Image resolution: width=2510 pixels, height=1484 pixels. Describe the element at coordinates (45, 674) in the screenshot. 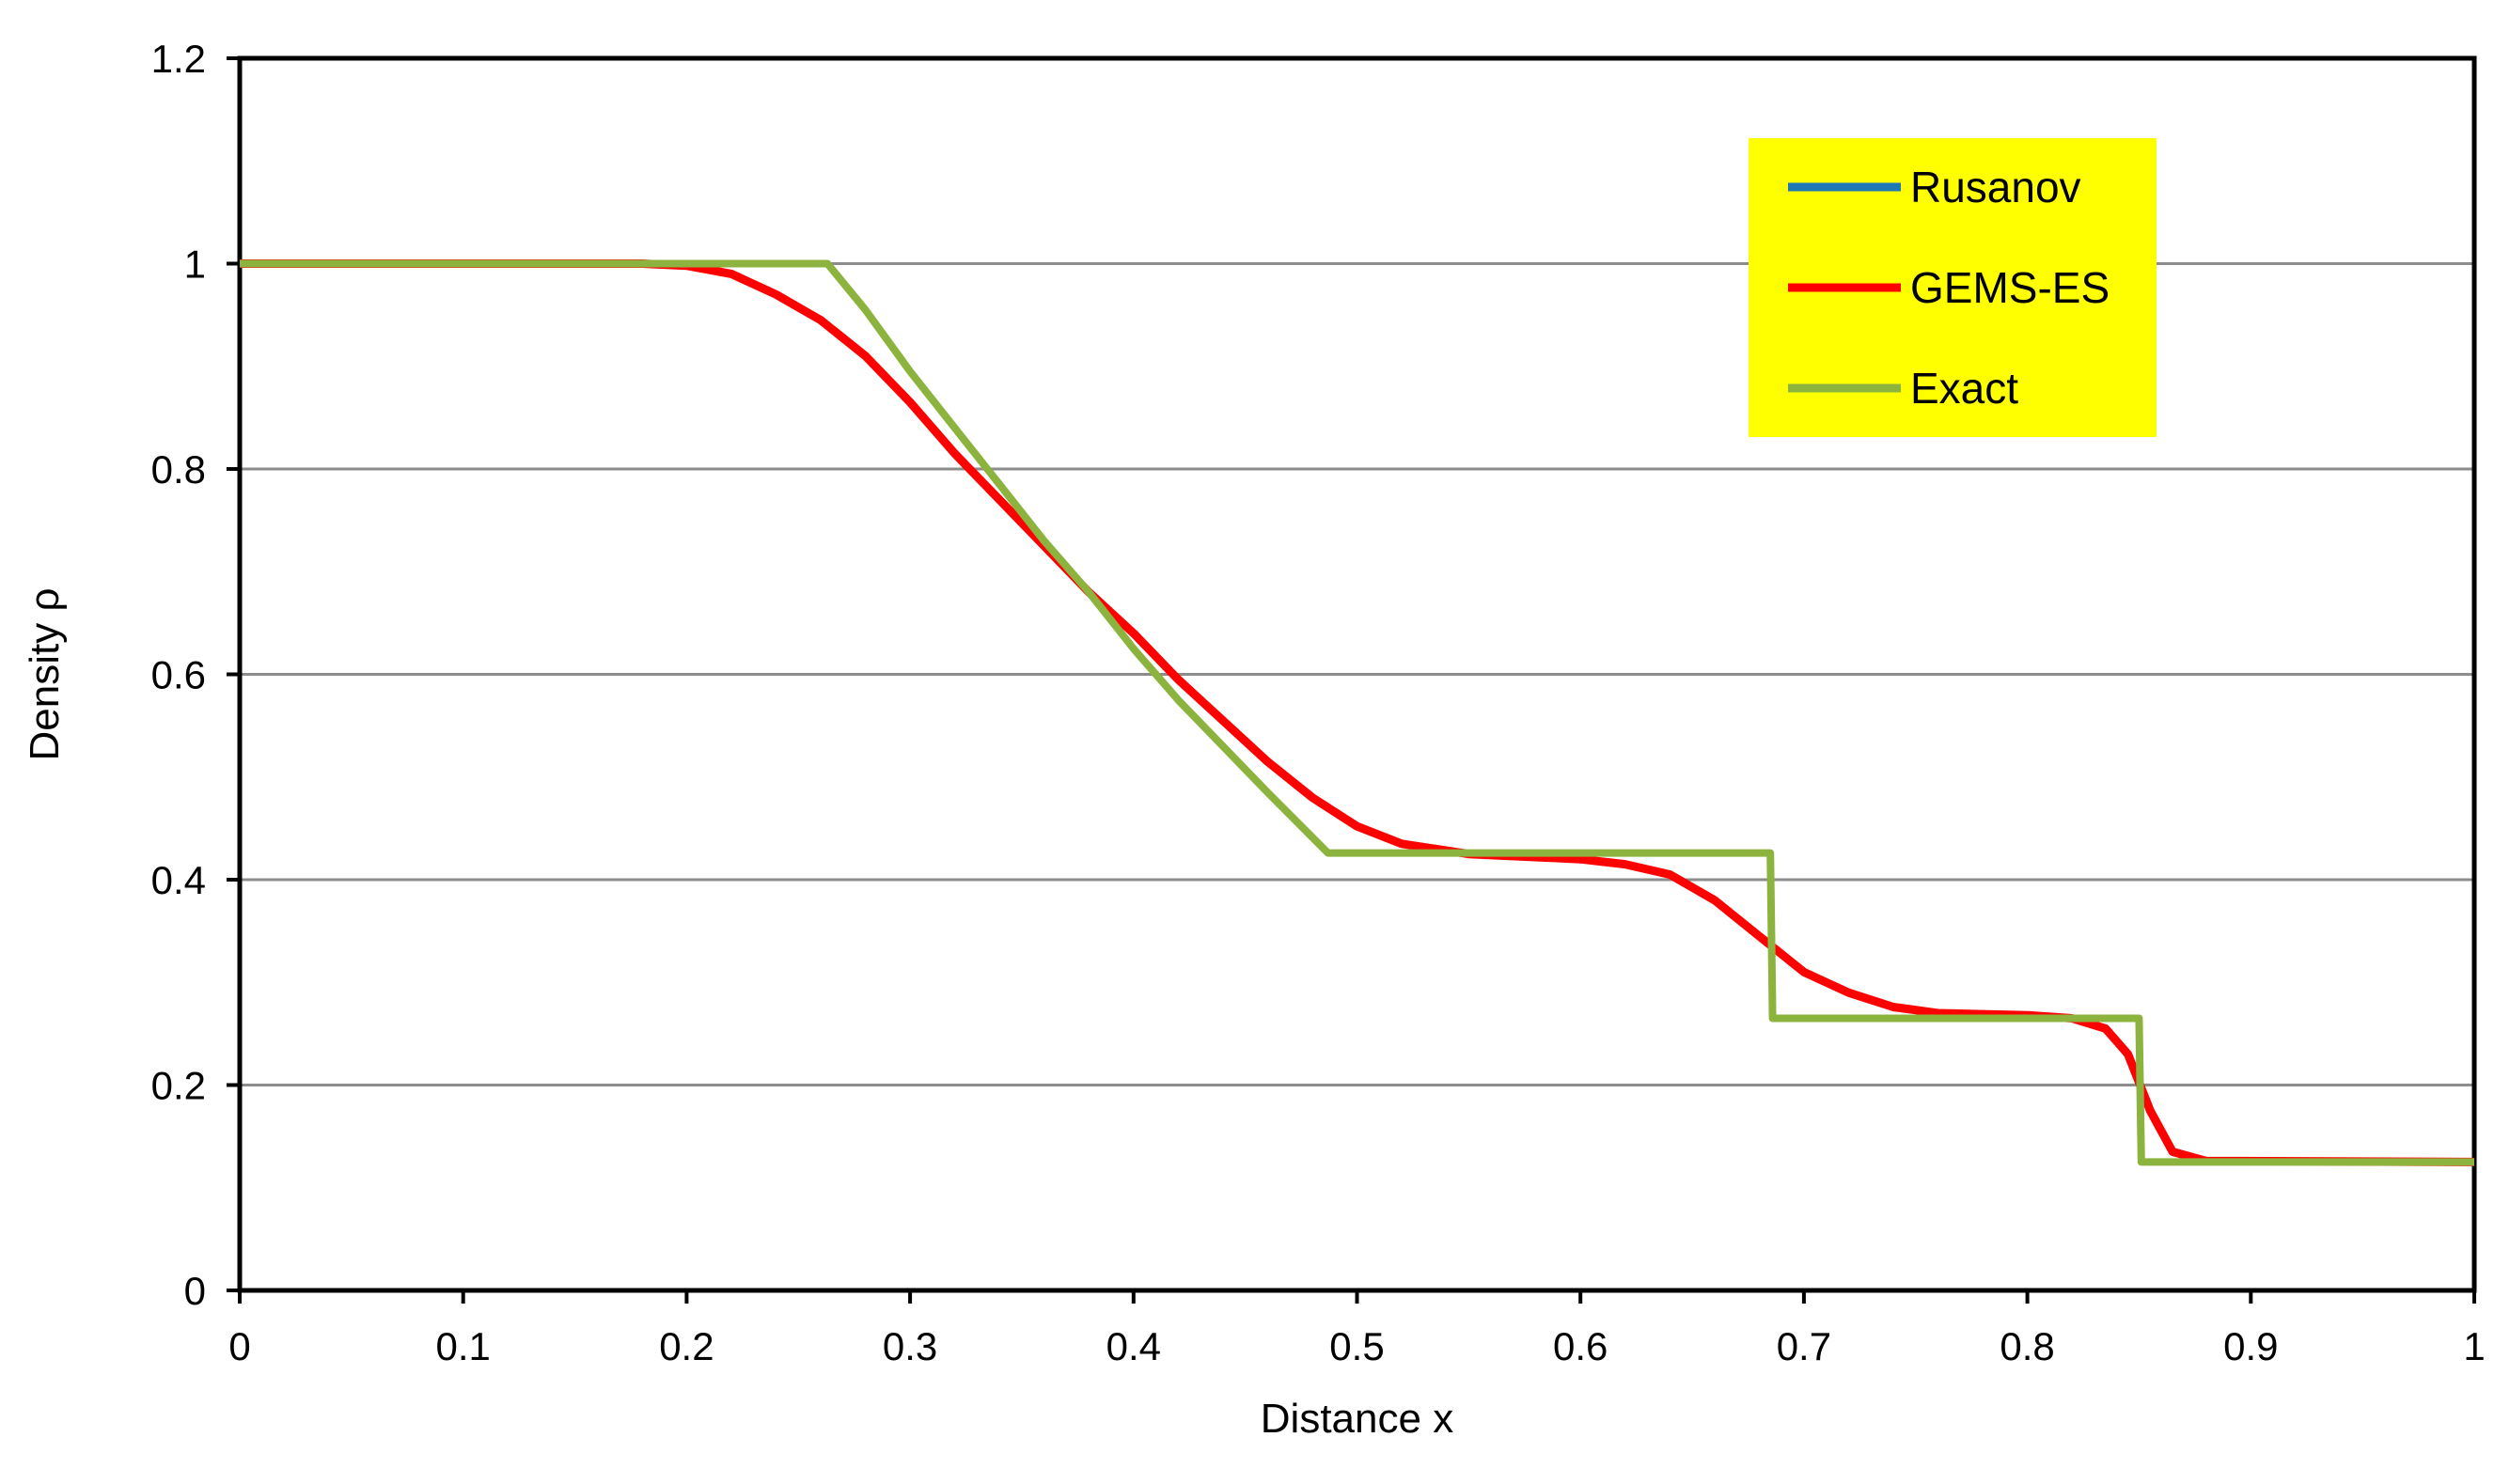

I see `y-axis-title: Density ρ` at that location.